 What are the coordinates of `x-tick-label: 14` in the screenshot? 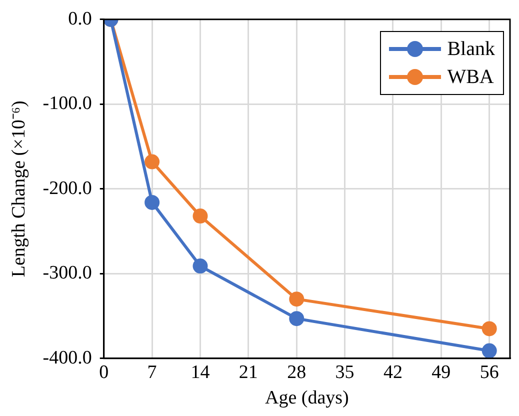 It's located at (200, 372).